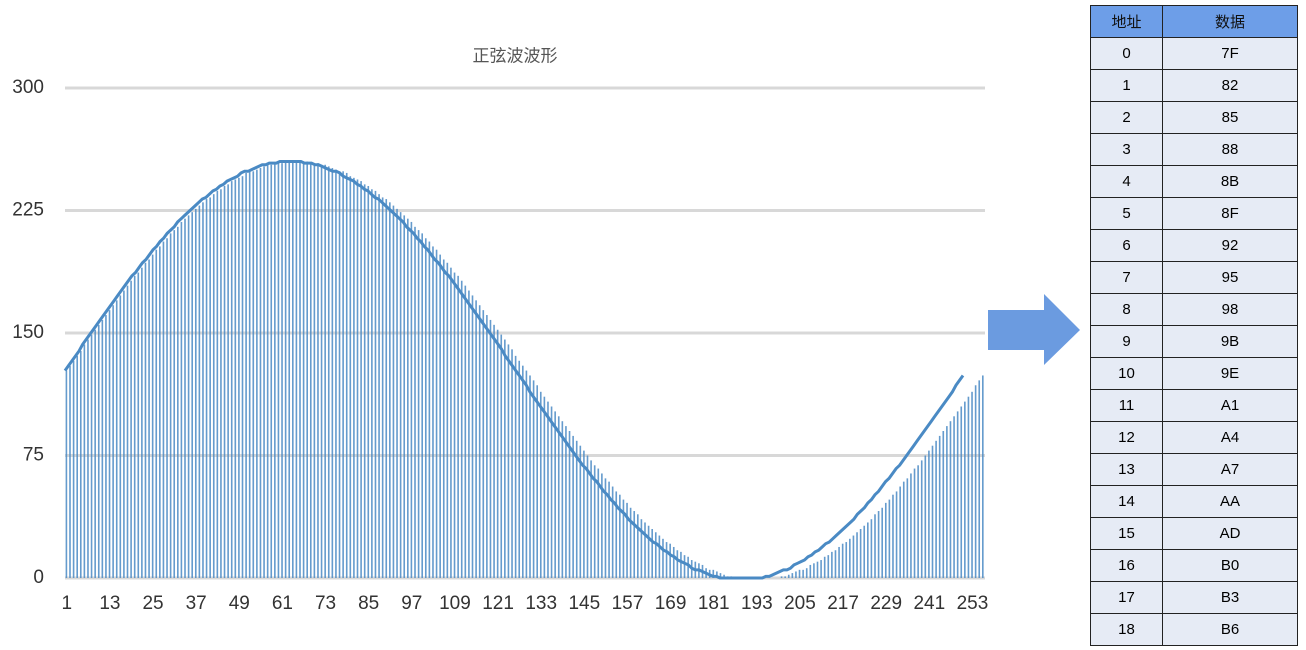  What do you see at coordinates (1230, 501) in the screenshot?
I see `table-cell: AA` at bounding box center [1230, 501].